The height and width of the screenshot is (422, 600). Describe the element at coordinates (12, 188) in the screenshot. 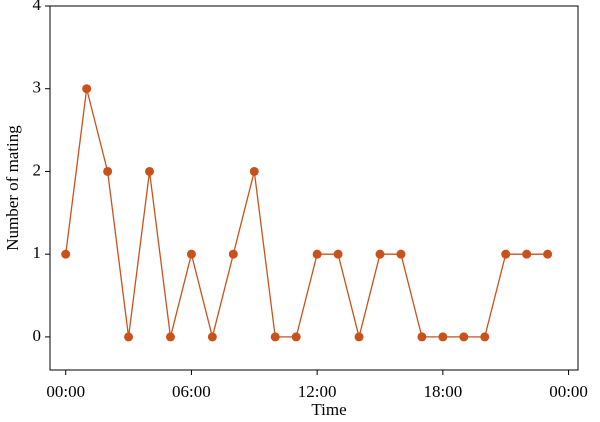

I see `y-axis-label: Number of mating` at that location.